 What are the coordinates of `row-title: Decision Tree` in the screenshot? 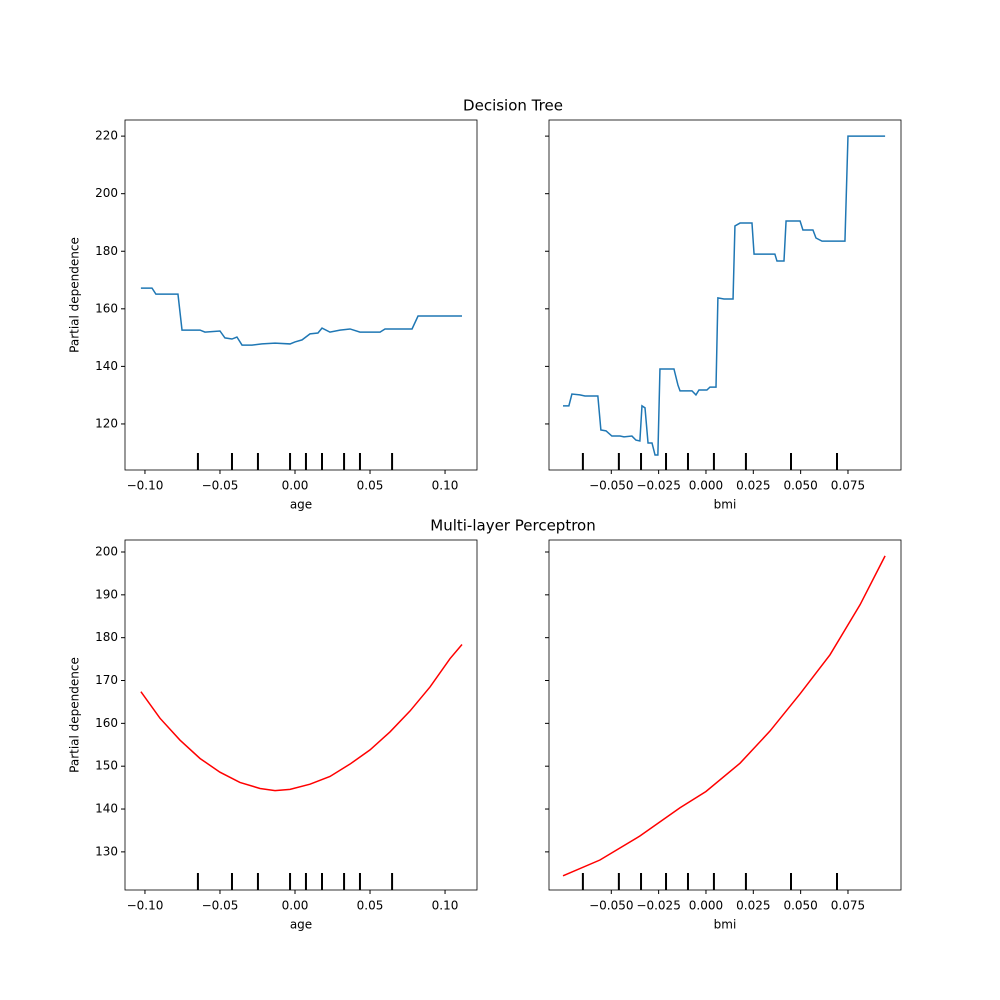 It's located at (513, 106).